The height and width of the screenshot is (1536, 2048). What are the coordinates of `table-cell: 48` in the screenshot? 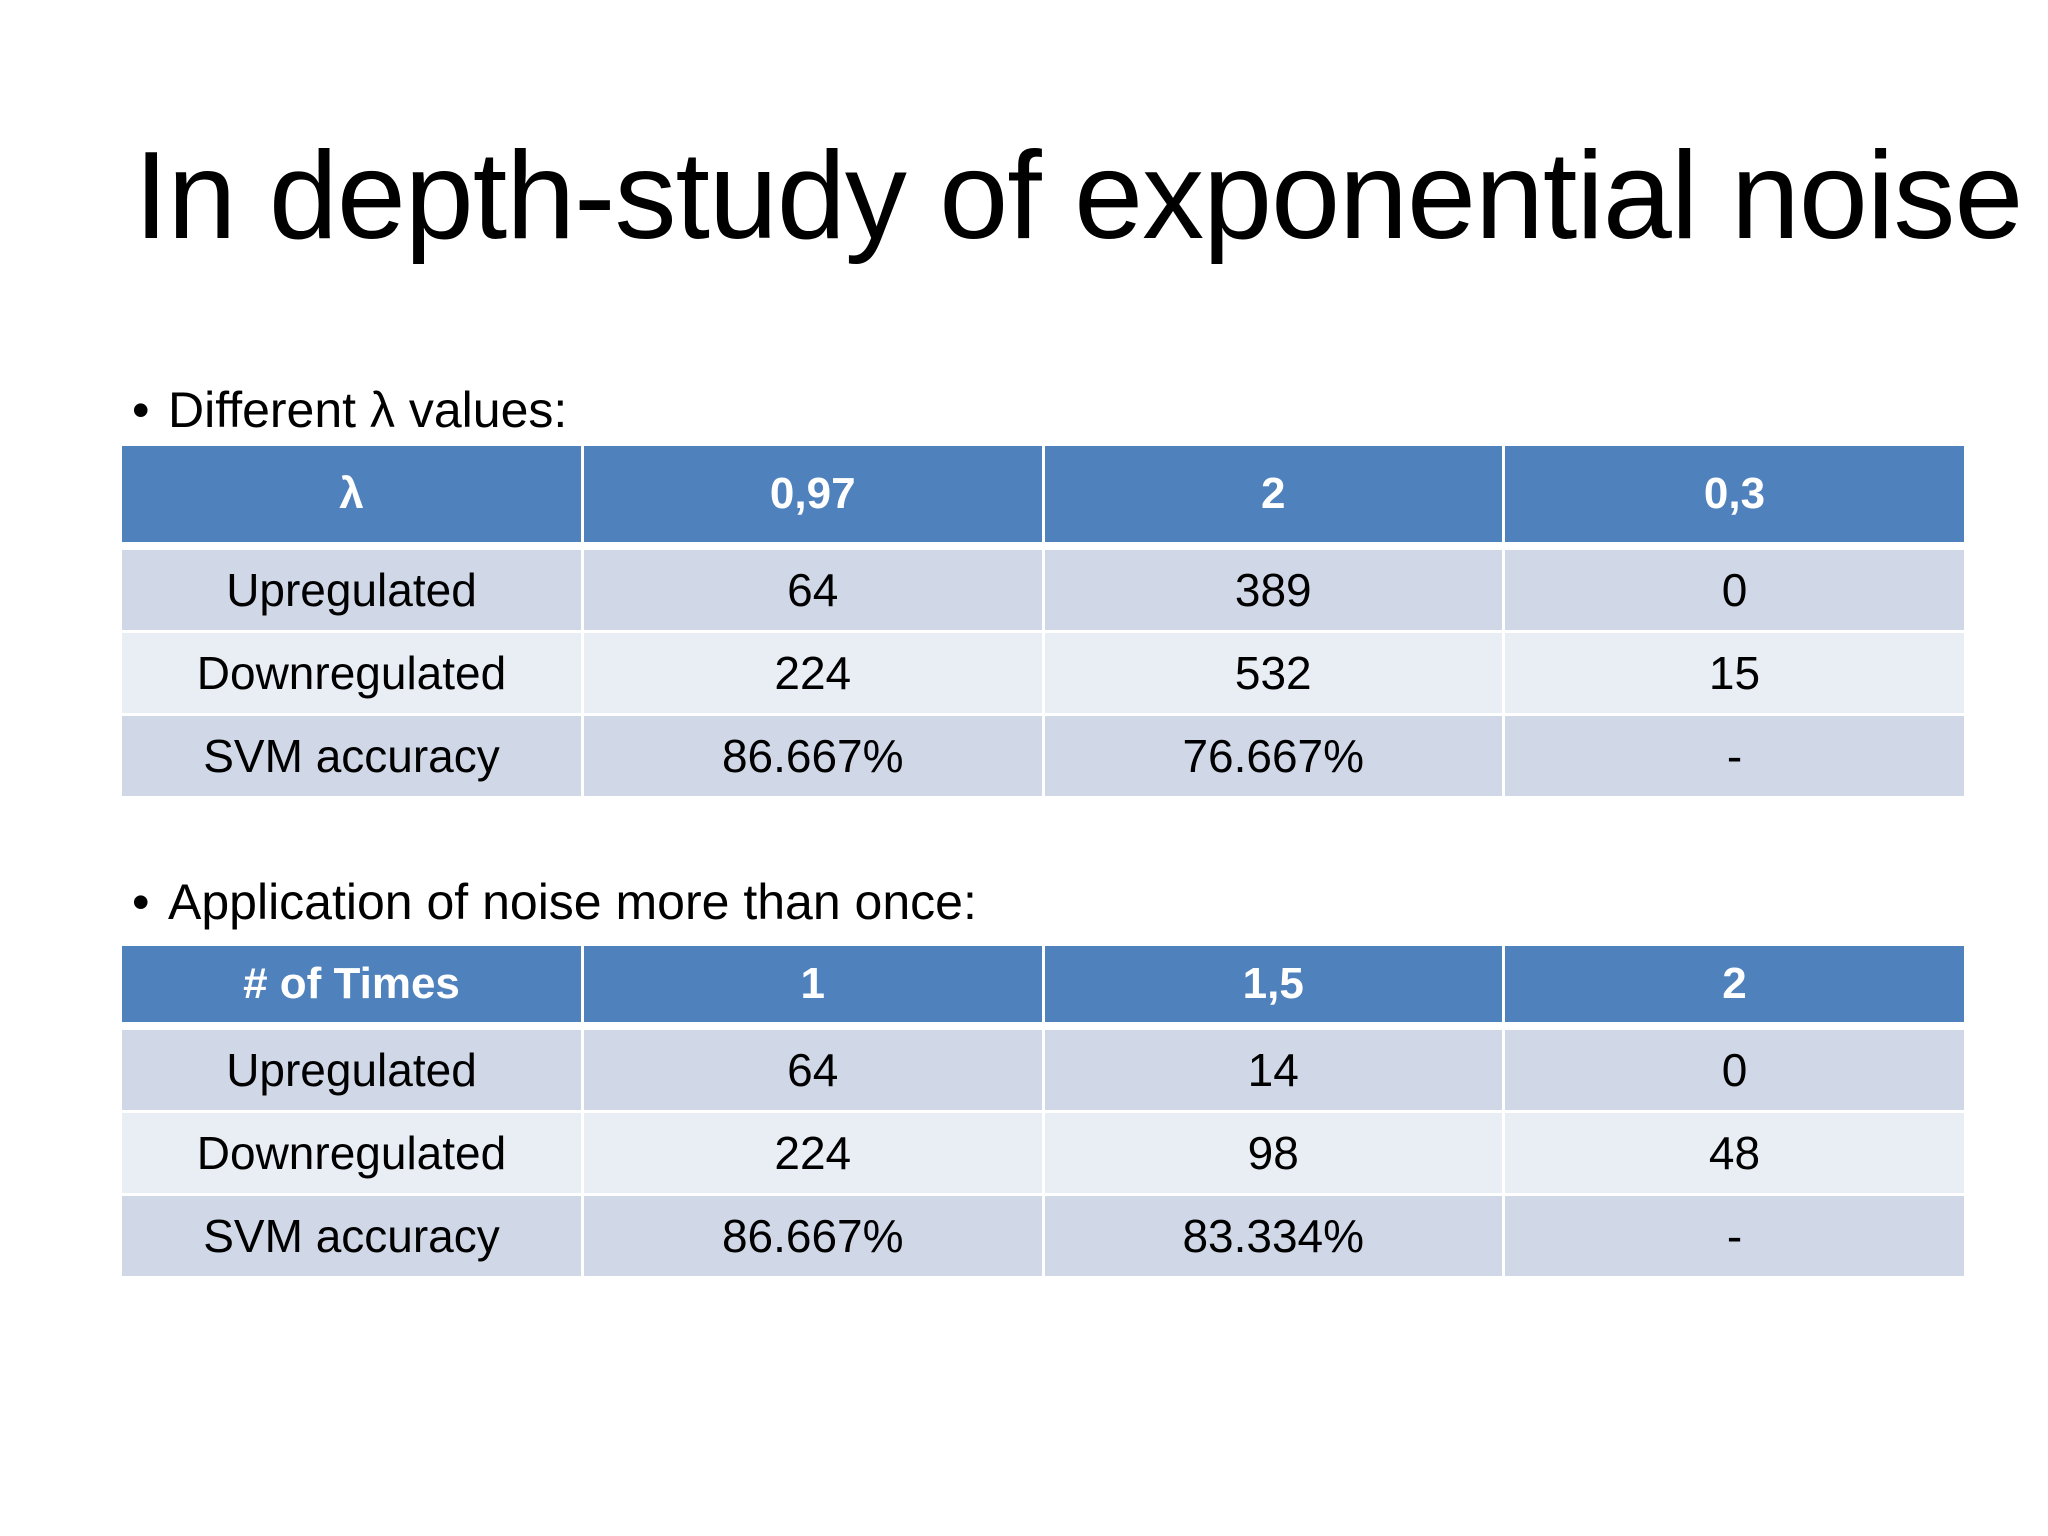 It's located at (1733, 1153).